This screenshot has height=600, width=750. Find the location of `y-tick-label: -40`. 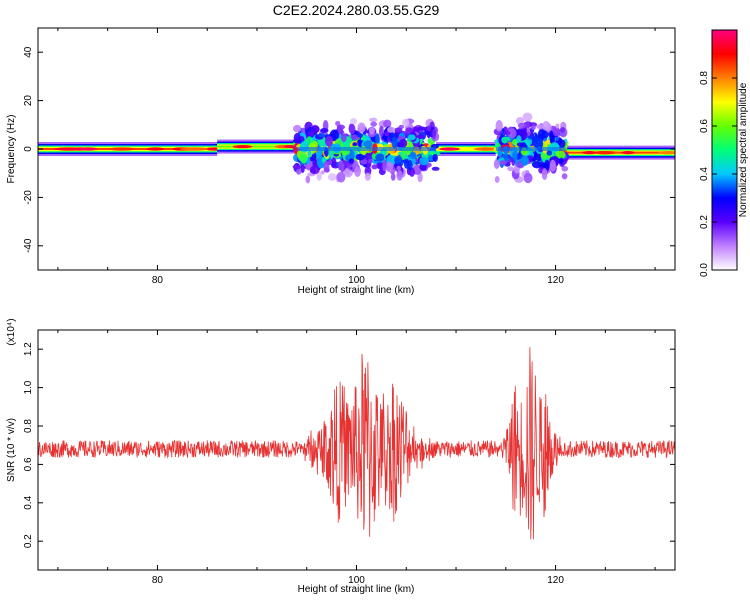

y-tick-label: -40 is located at coordinates (28, 245).